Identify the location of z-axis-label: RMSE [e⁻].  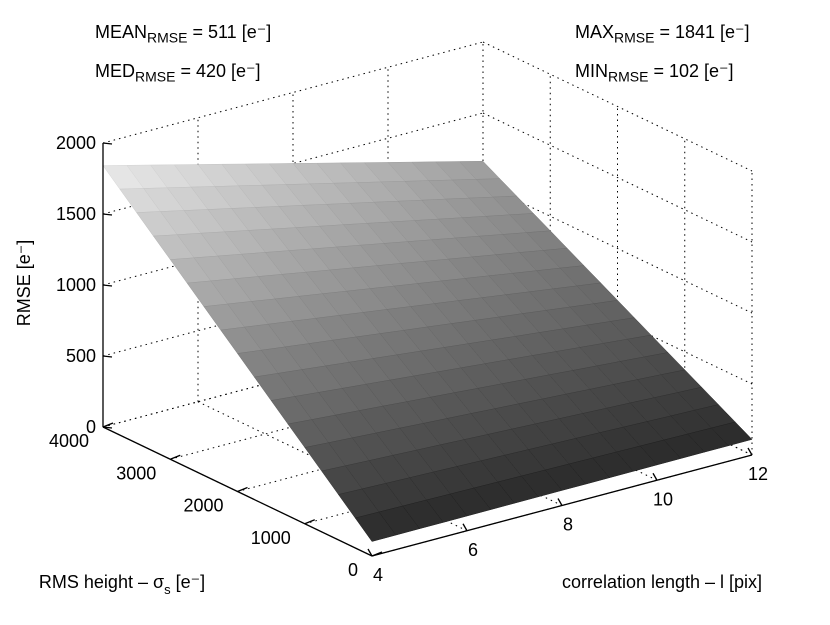
(24, 283).